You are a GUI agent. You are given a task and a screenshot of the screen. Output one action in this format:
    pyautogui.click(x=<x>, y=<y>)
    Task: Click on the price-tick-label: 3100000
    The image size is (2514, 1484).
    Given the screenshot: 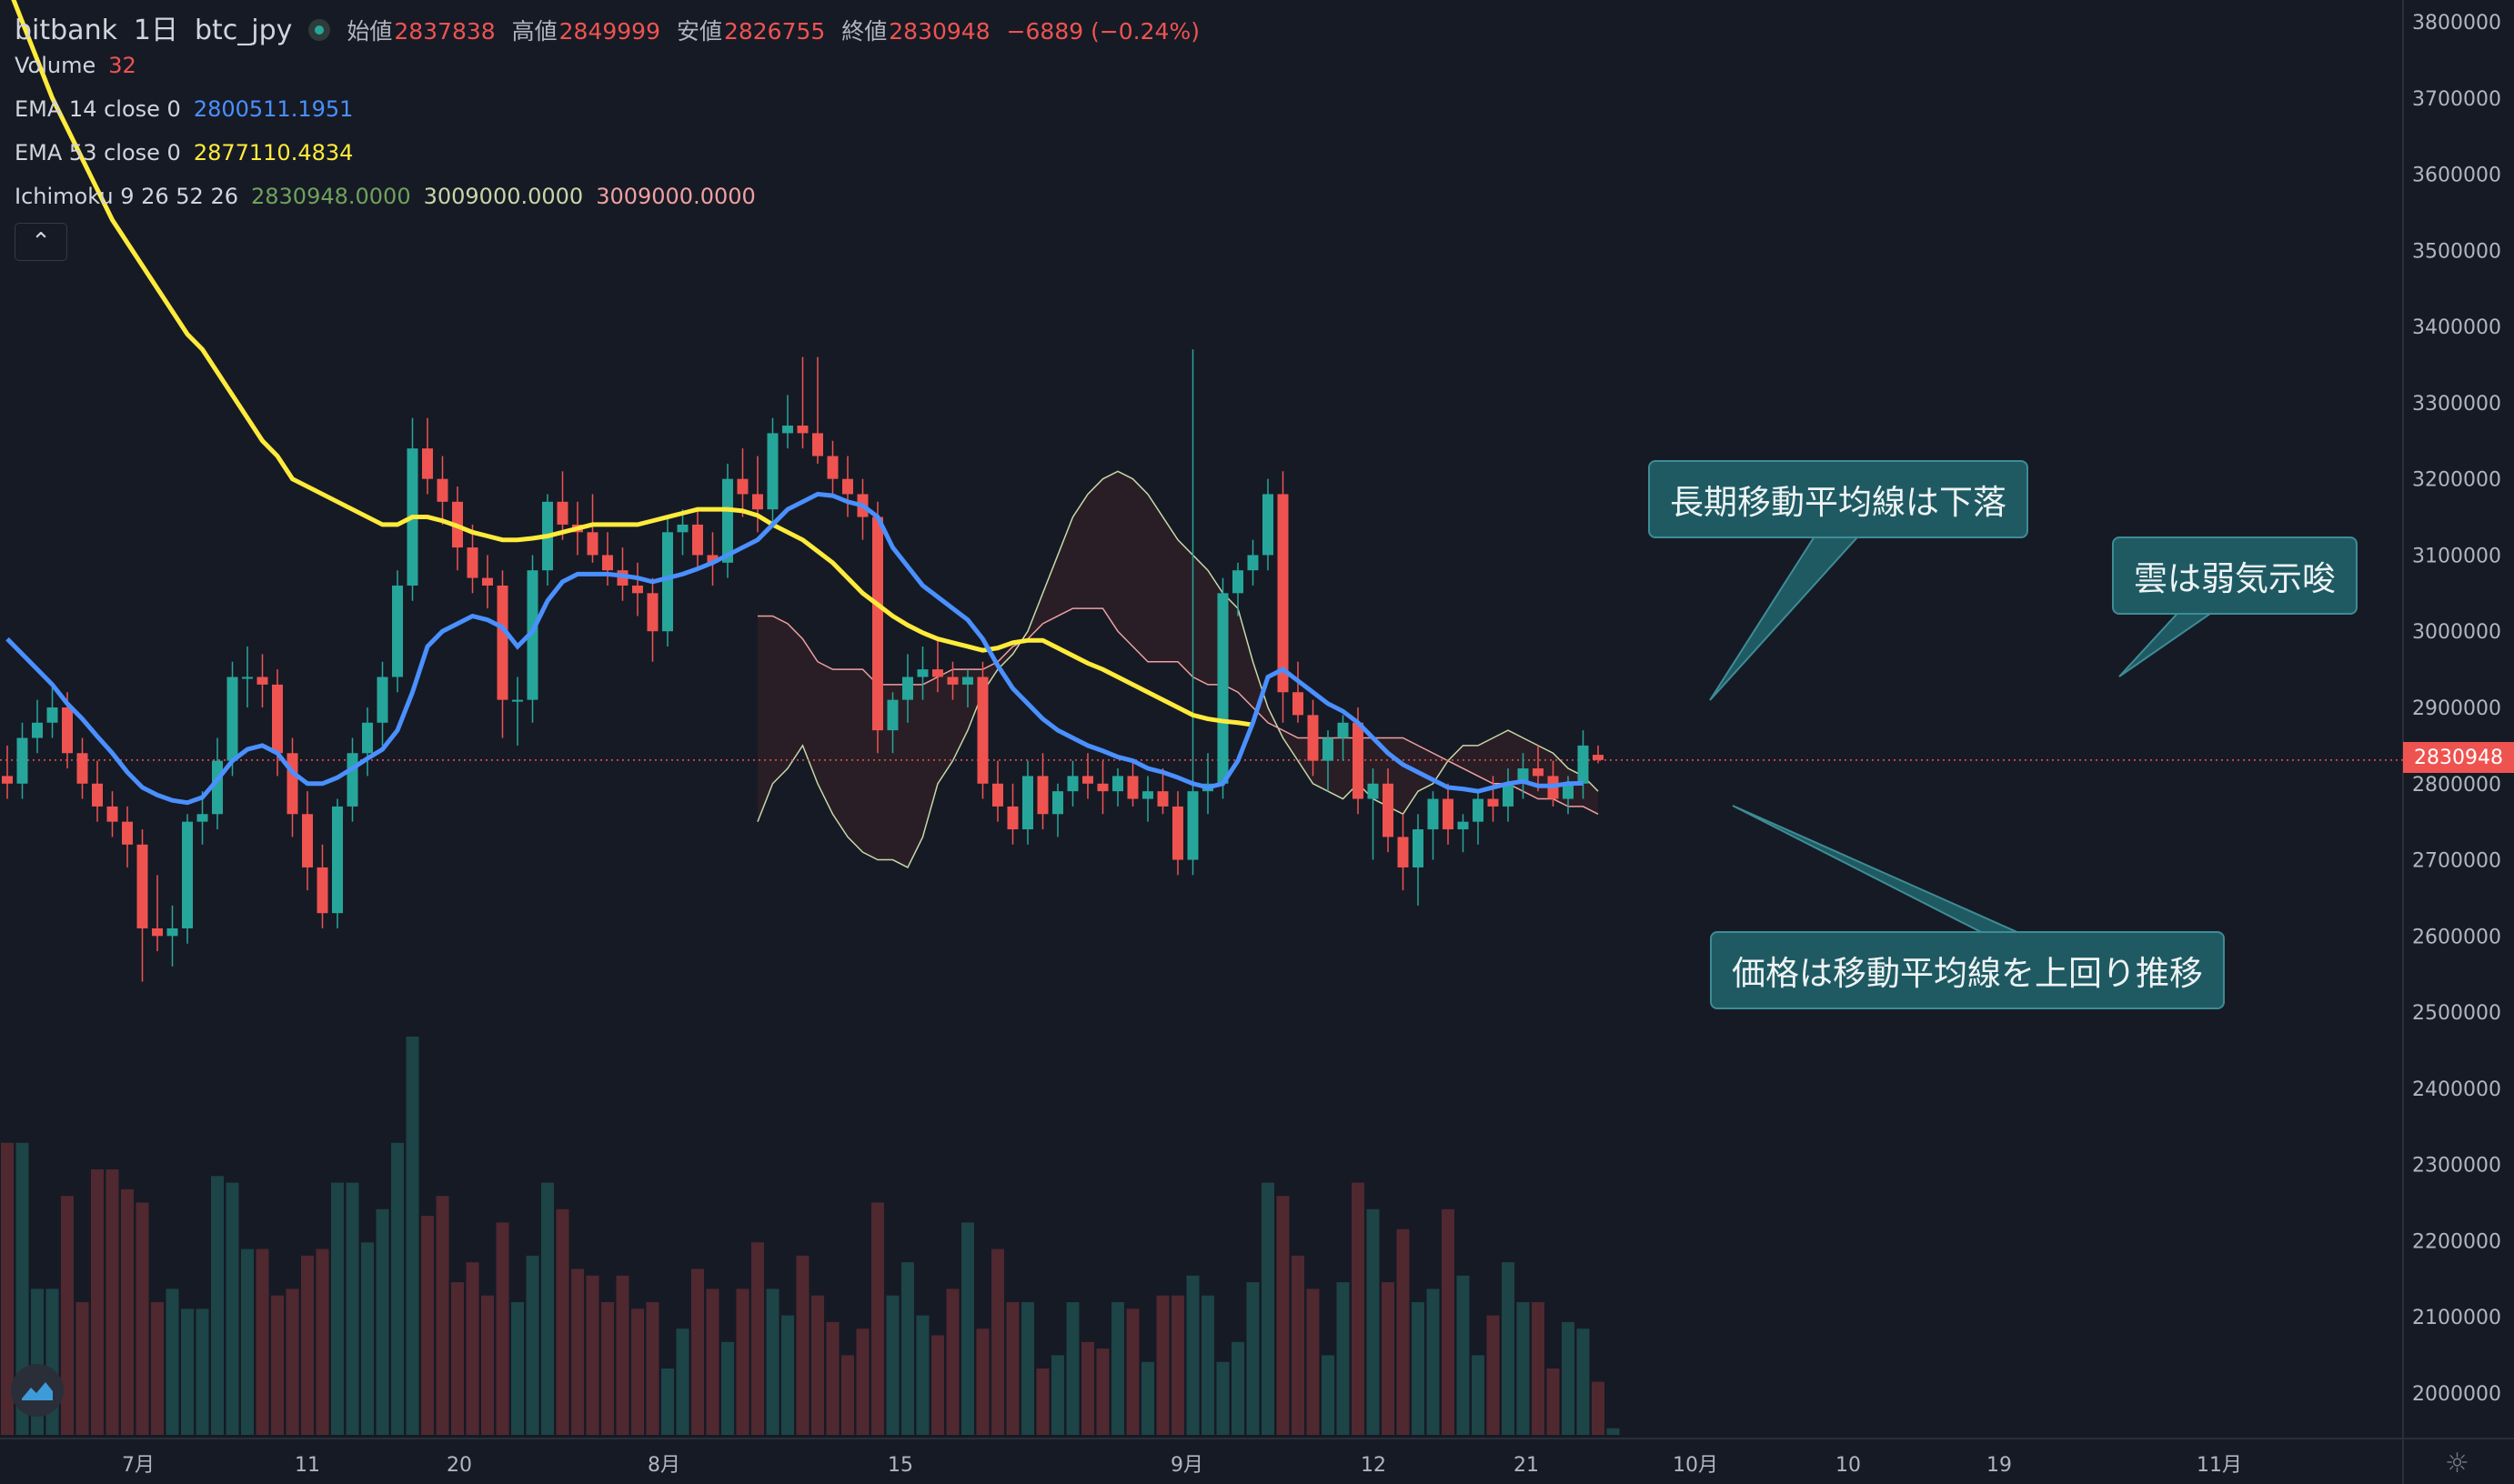 What is the action you would take?
    pyautogui.click(x=2456, y=556)
    